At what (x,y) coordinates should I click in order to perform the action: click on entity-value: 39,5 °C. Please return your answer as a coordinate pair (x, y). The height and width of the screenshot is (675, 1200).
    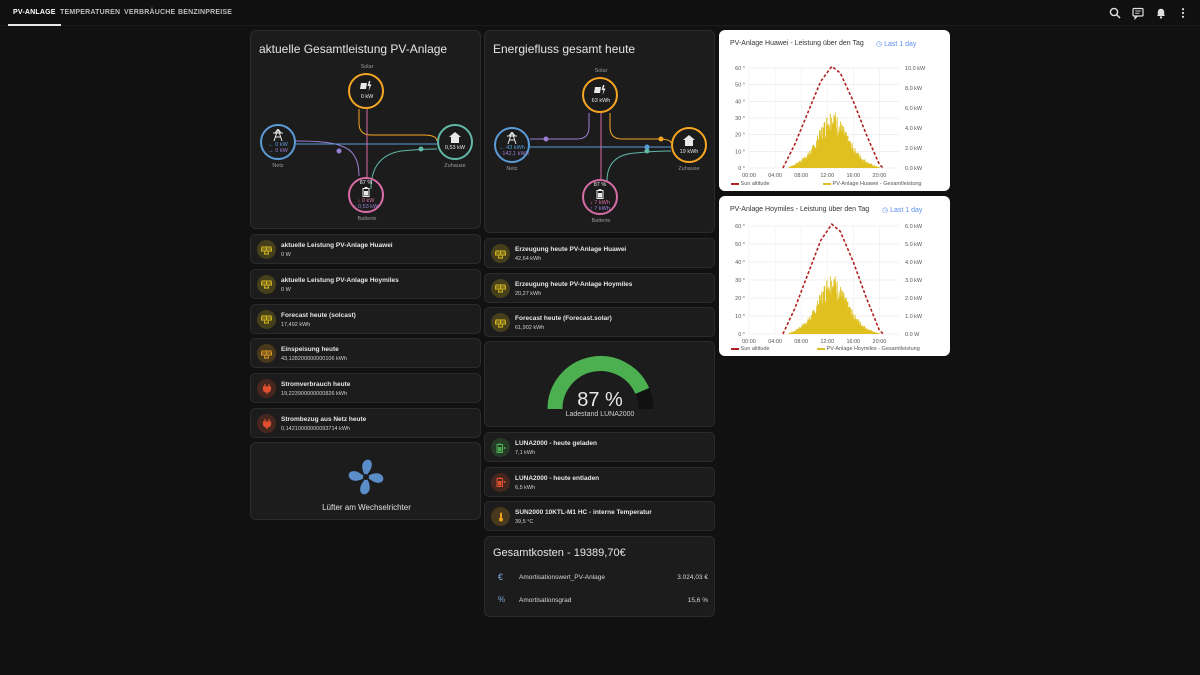
    Looking at the image, I should click on (524, 522).